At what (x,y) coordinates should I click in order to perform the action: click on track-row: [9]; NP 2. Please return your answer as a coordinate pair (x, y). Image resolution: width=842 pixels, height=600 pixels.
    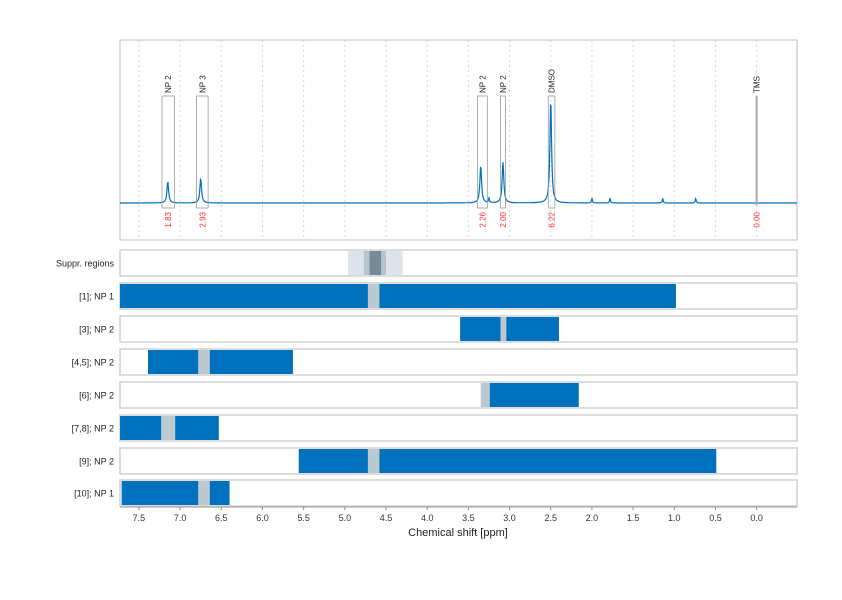
    Looking at the image, I should click on (438, 461).